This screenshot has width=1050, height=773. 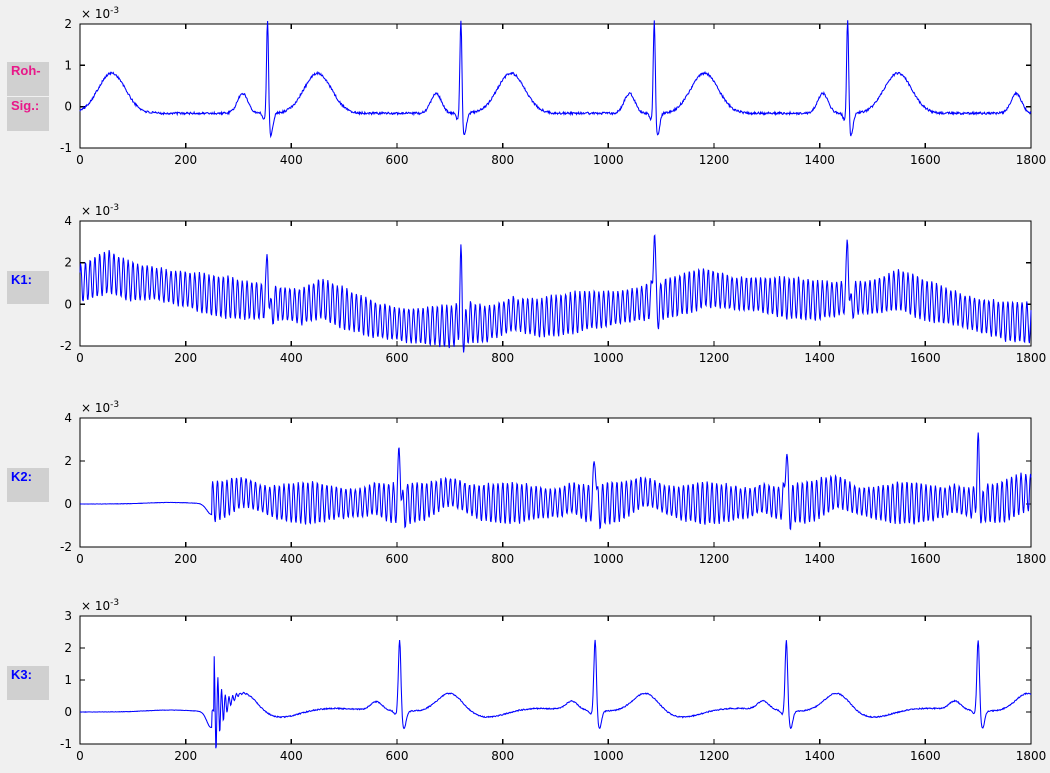 I want to click on y-tick-labels: -1 0 1 2 3, so click(x=66, y=680).